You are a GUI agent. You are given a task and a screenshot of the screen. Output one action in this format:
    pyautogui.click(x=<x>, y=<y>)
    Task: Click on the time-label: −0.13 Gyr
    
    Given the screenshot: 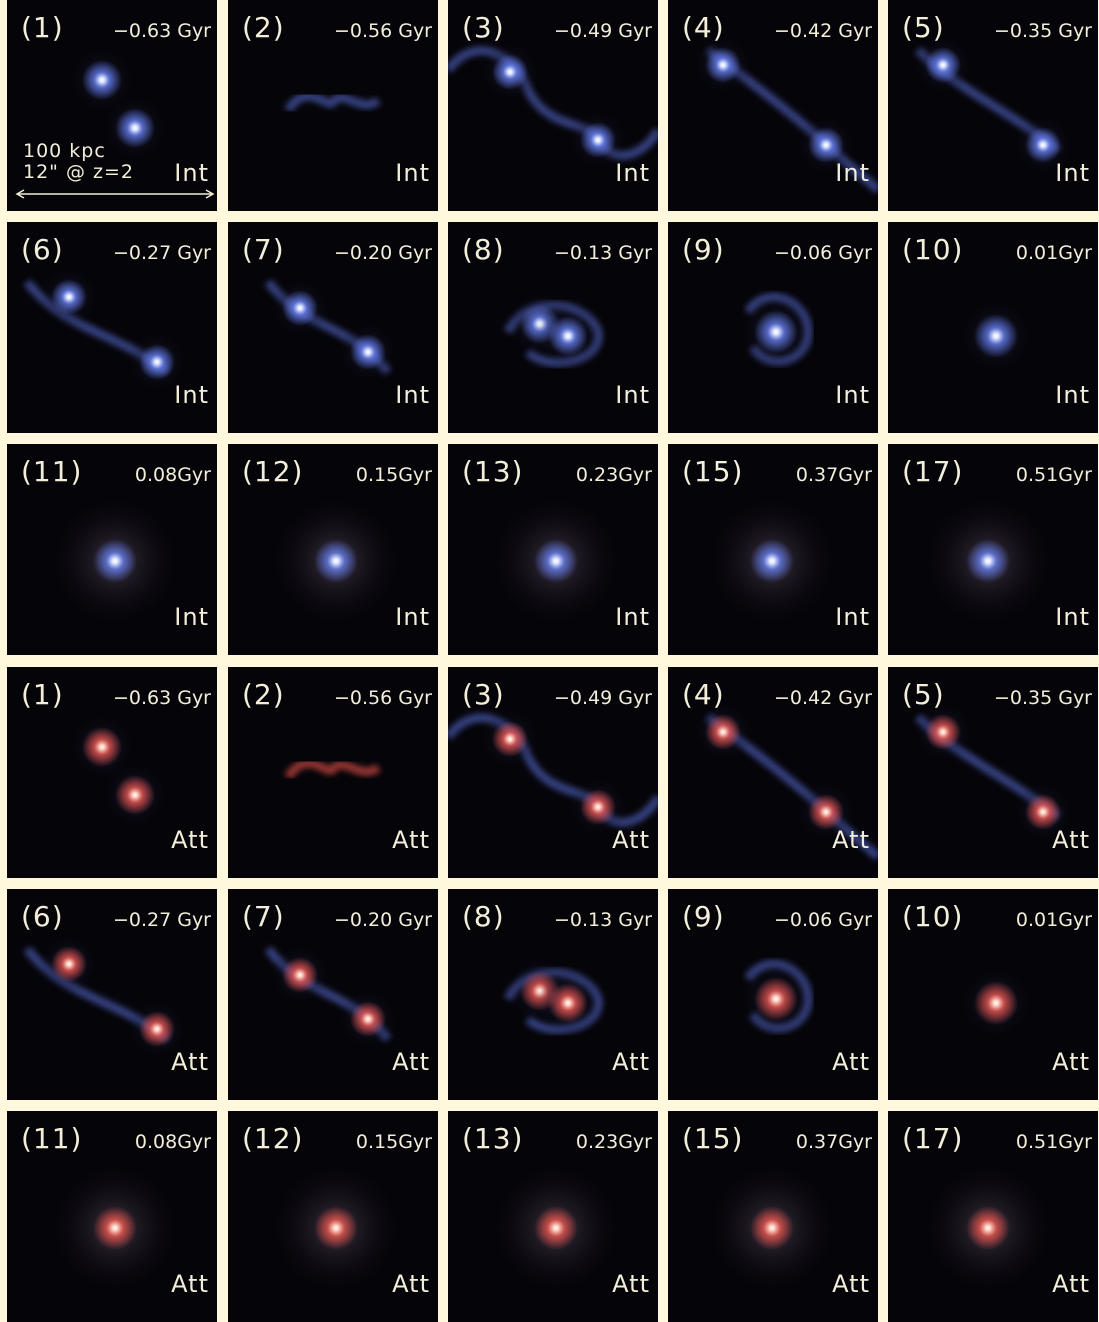 What is the action you would take?
    pyautogui.click(x=602, y=253)
    